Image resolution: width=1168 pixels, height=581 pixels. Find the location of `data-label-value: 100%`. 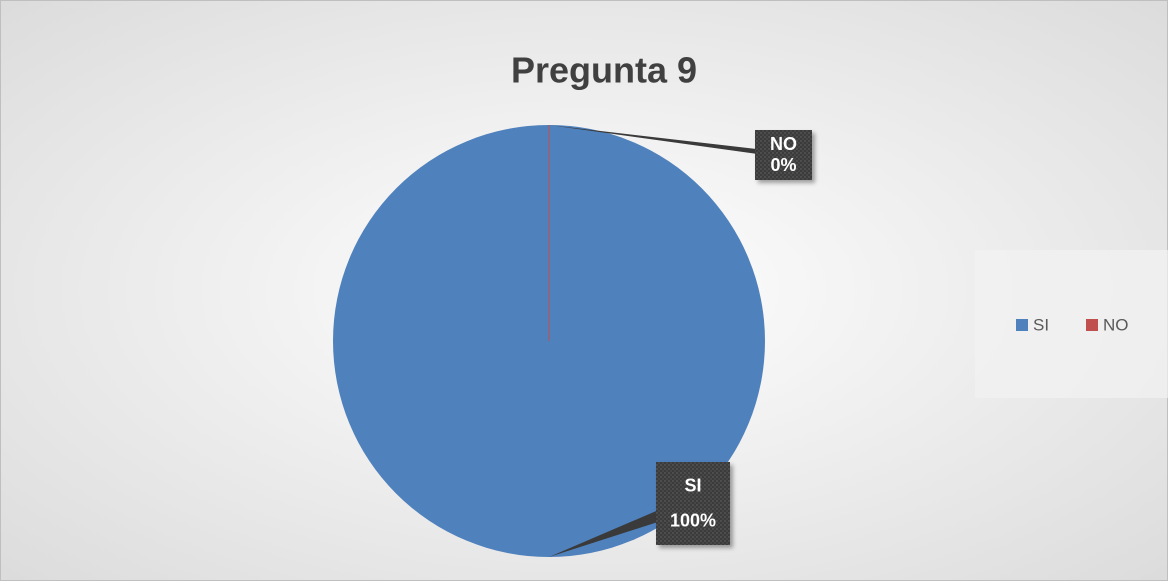

data-label-value: 100% is located at coordinates (693, 521).